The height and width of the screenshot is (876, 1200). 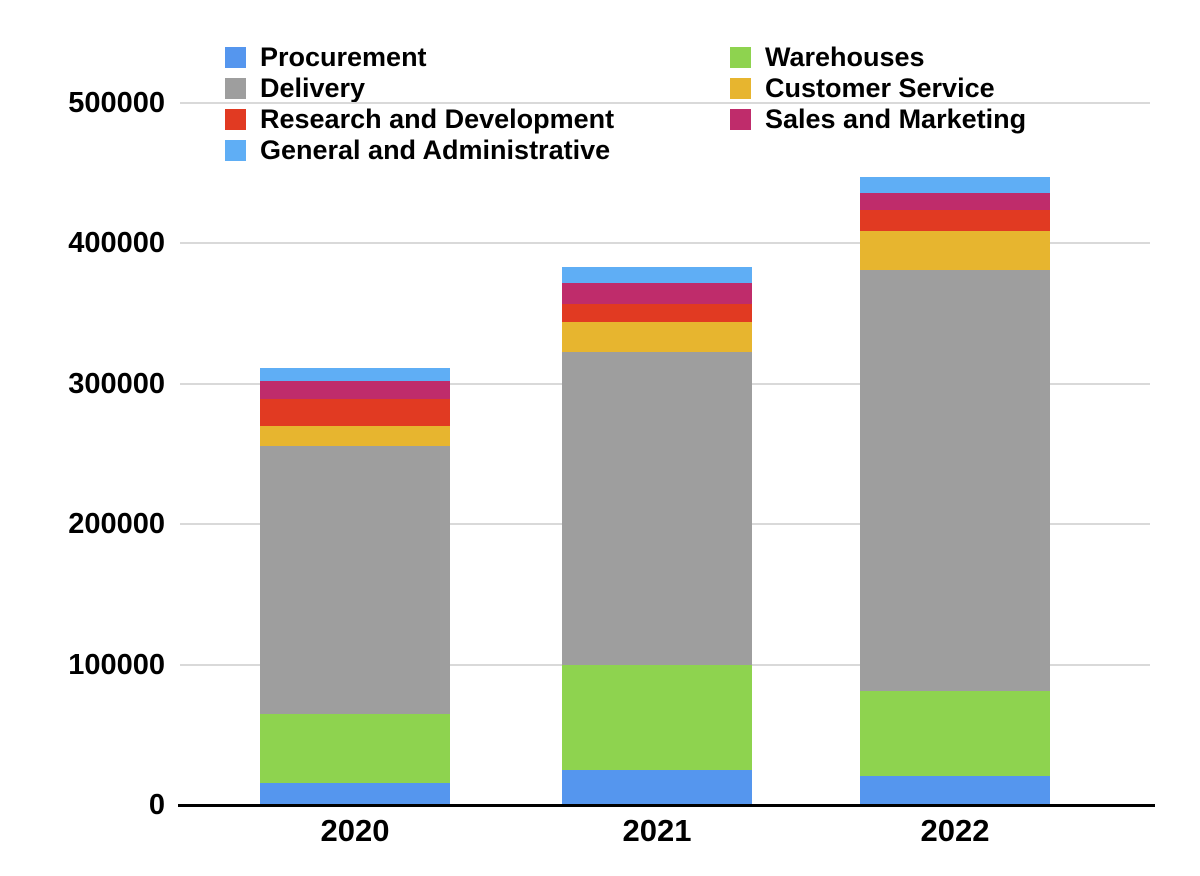 I want to click on segment-customer-service-2022, so click(x=955, y=250).